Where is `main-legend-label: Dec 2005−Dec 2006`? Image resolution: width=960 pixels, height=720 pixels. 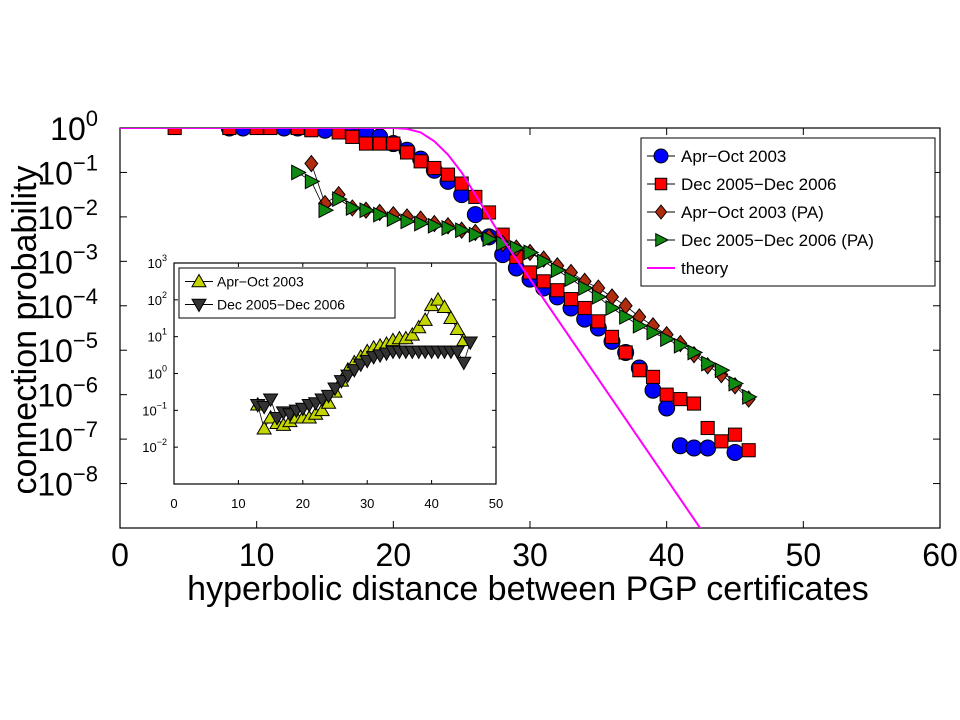 main-legend-label: Dec 2005−Dec 2006 is located at coordinates (758, 184).